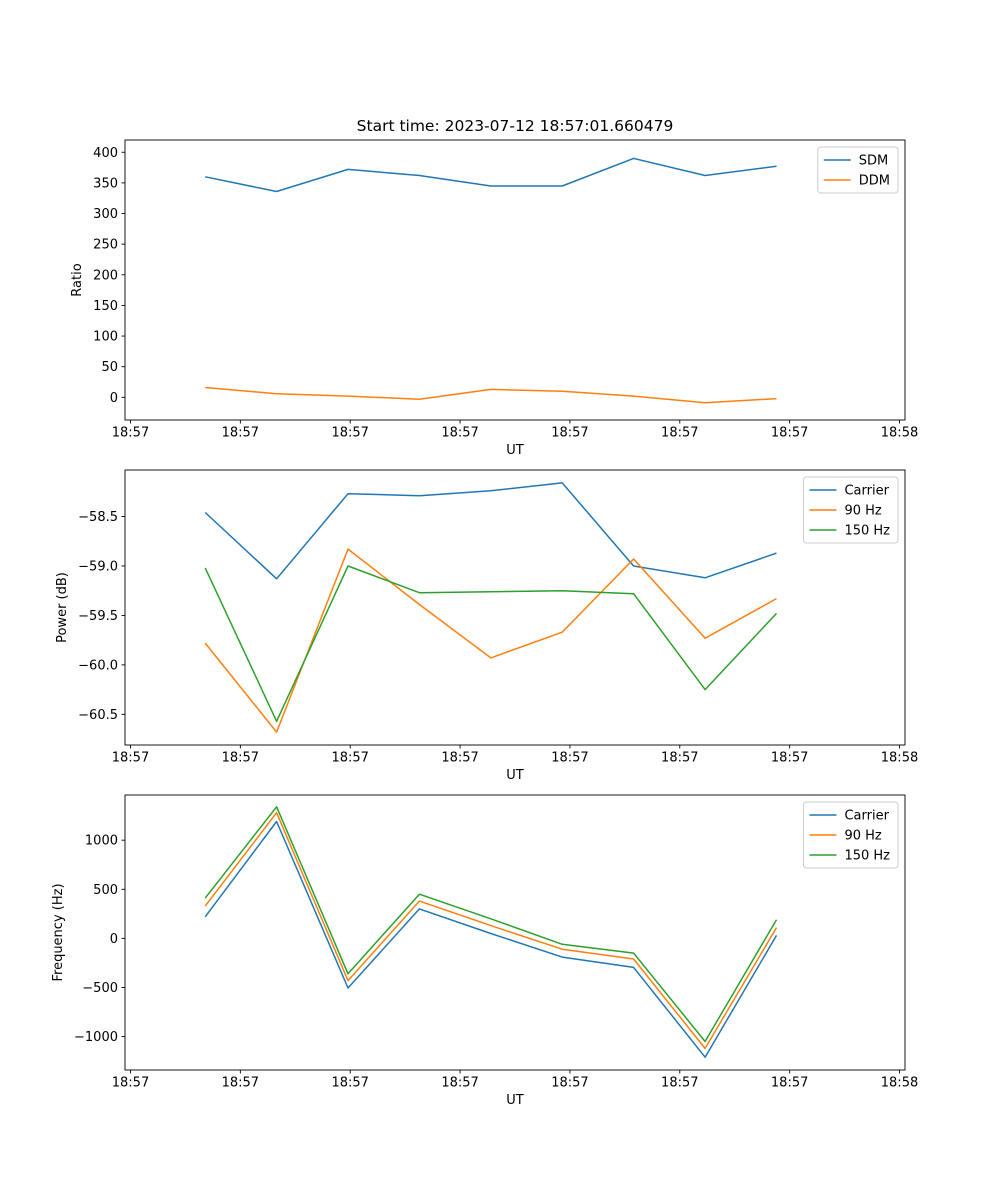  Describe the element at coordinates (98, 517) in the screenshot. I see `y-tick-label: −58.5` at that location.